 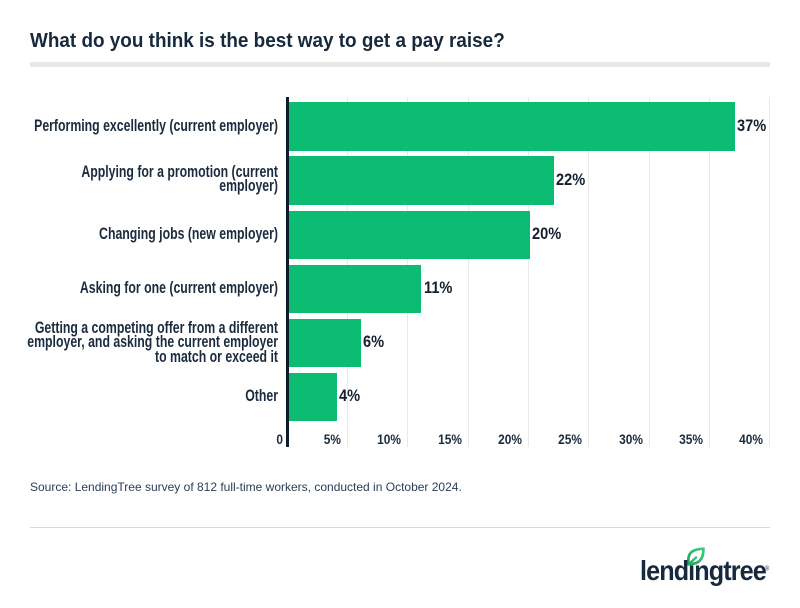 What do you see at coordinates (703, 571) in the screenshot?
I see `svg-text: lendıngtree` at bounding box center [703, 571].